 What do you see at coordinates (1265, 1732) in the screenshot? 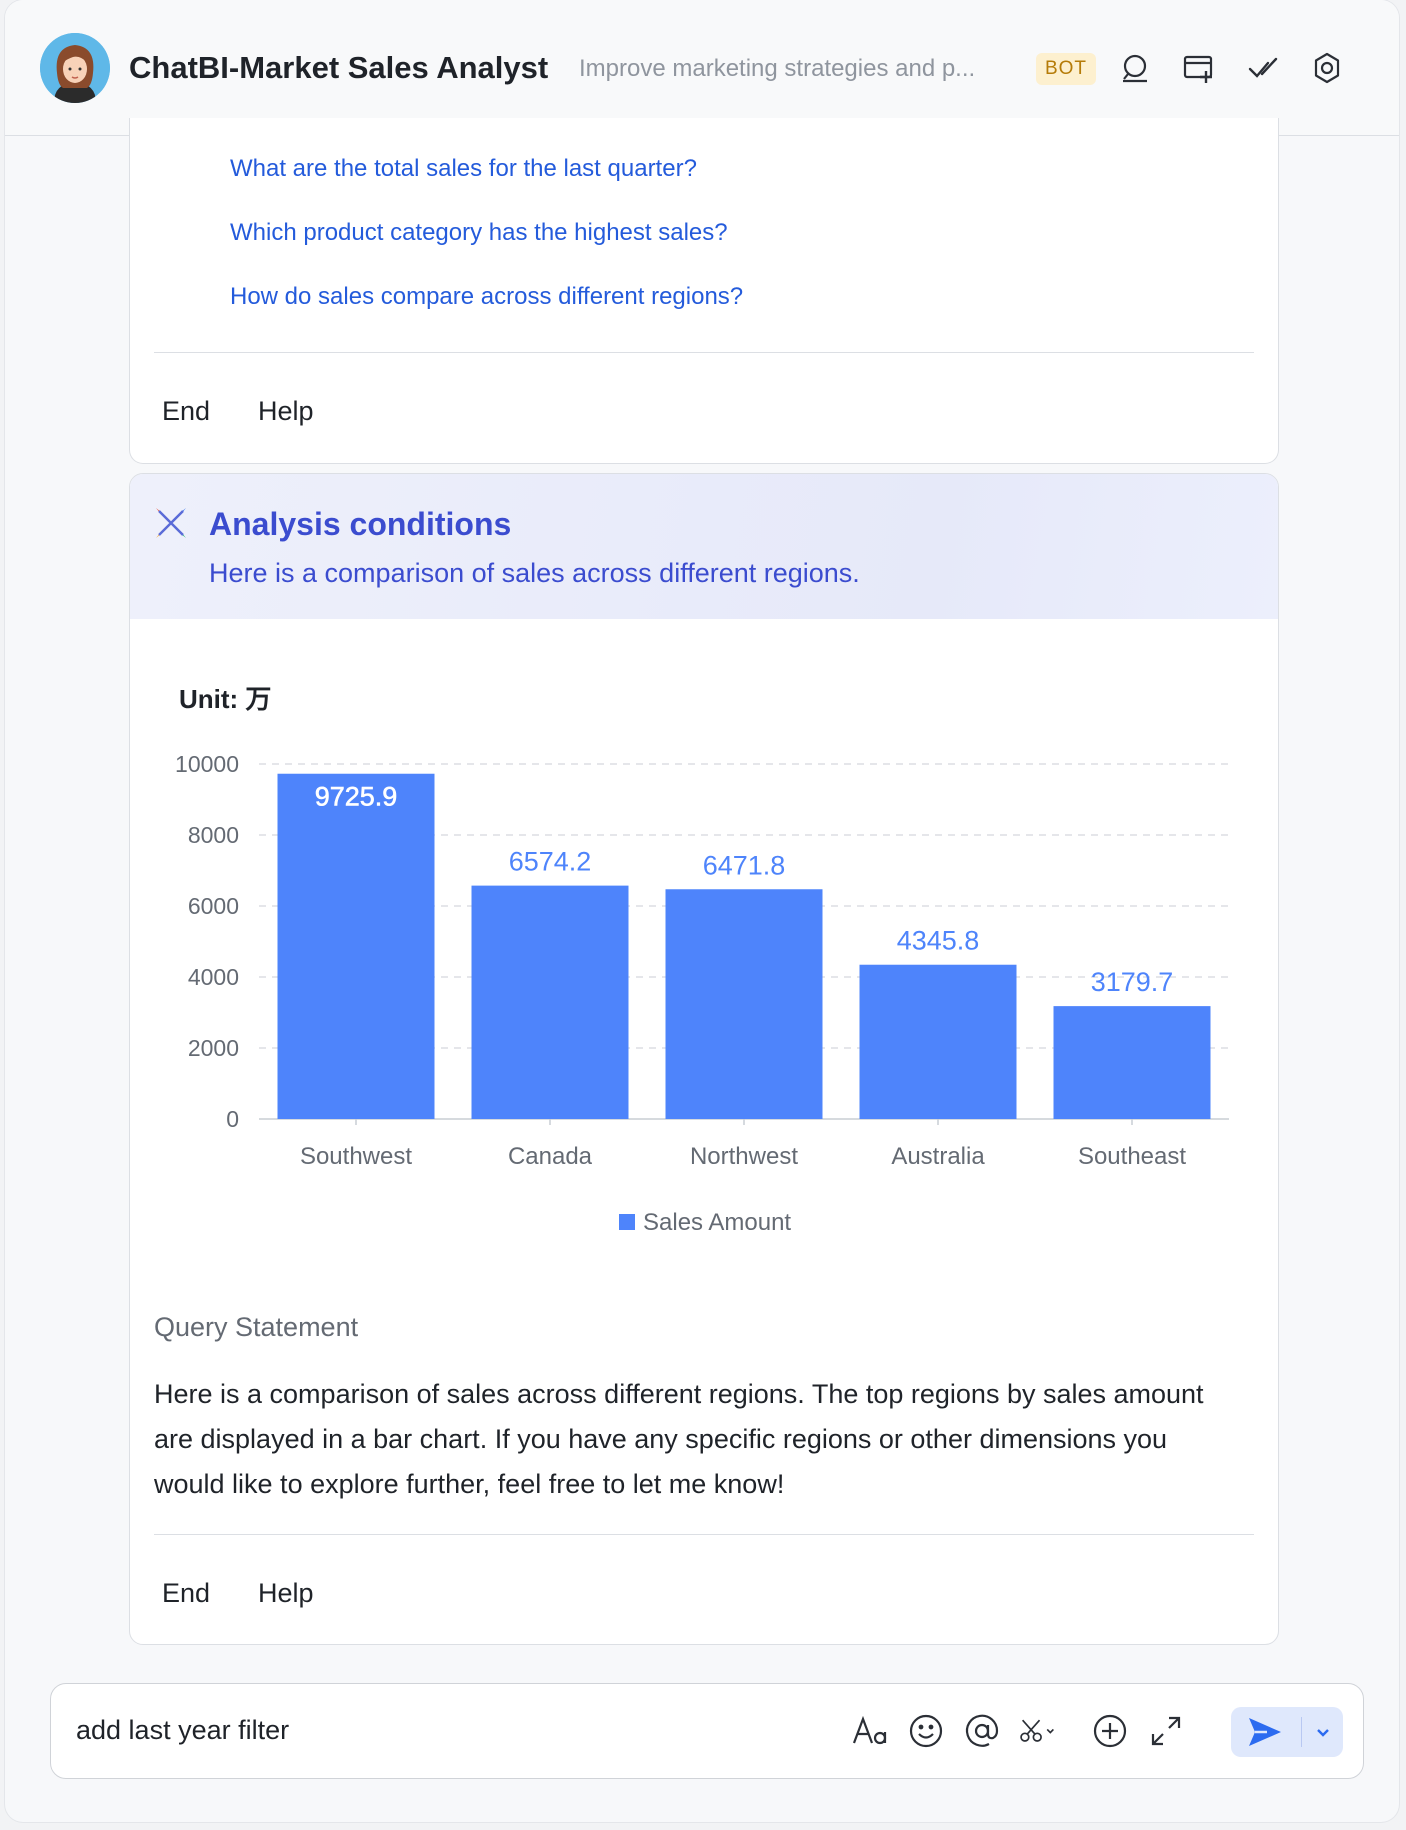
I see `send-icon` at bounding box center [1265, 1732].